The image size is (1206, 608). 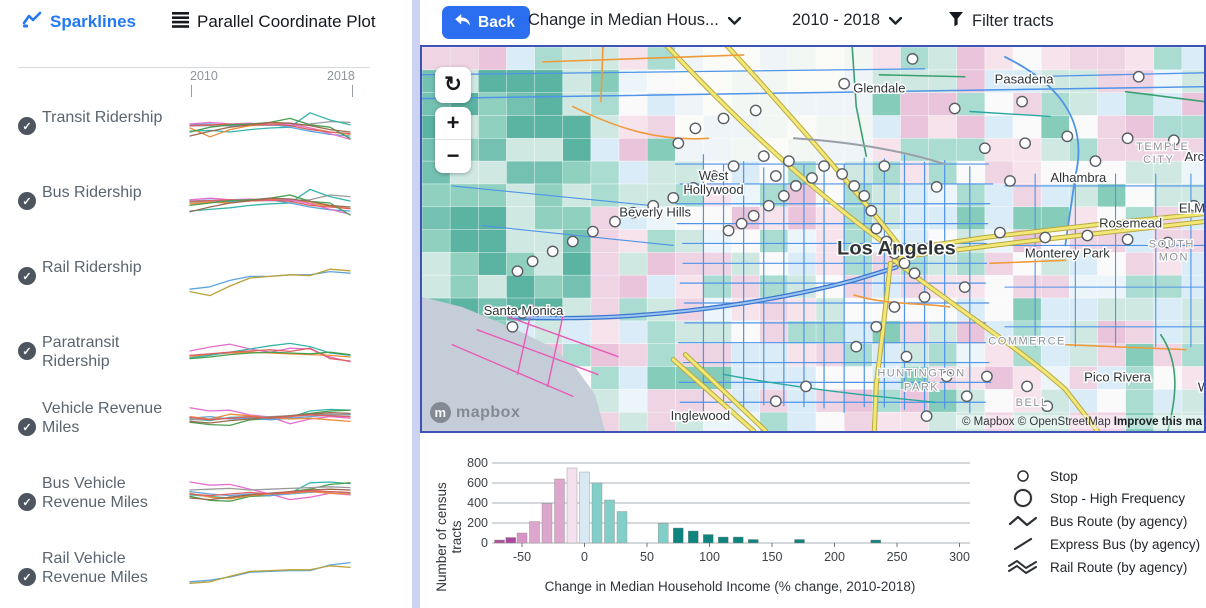 What do you see at coordinates (847, 20) in the screenshot?
I see `years-dropdown: 2010 - 2018` at bounding box center [847, 20].